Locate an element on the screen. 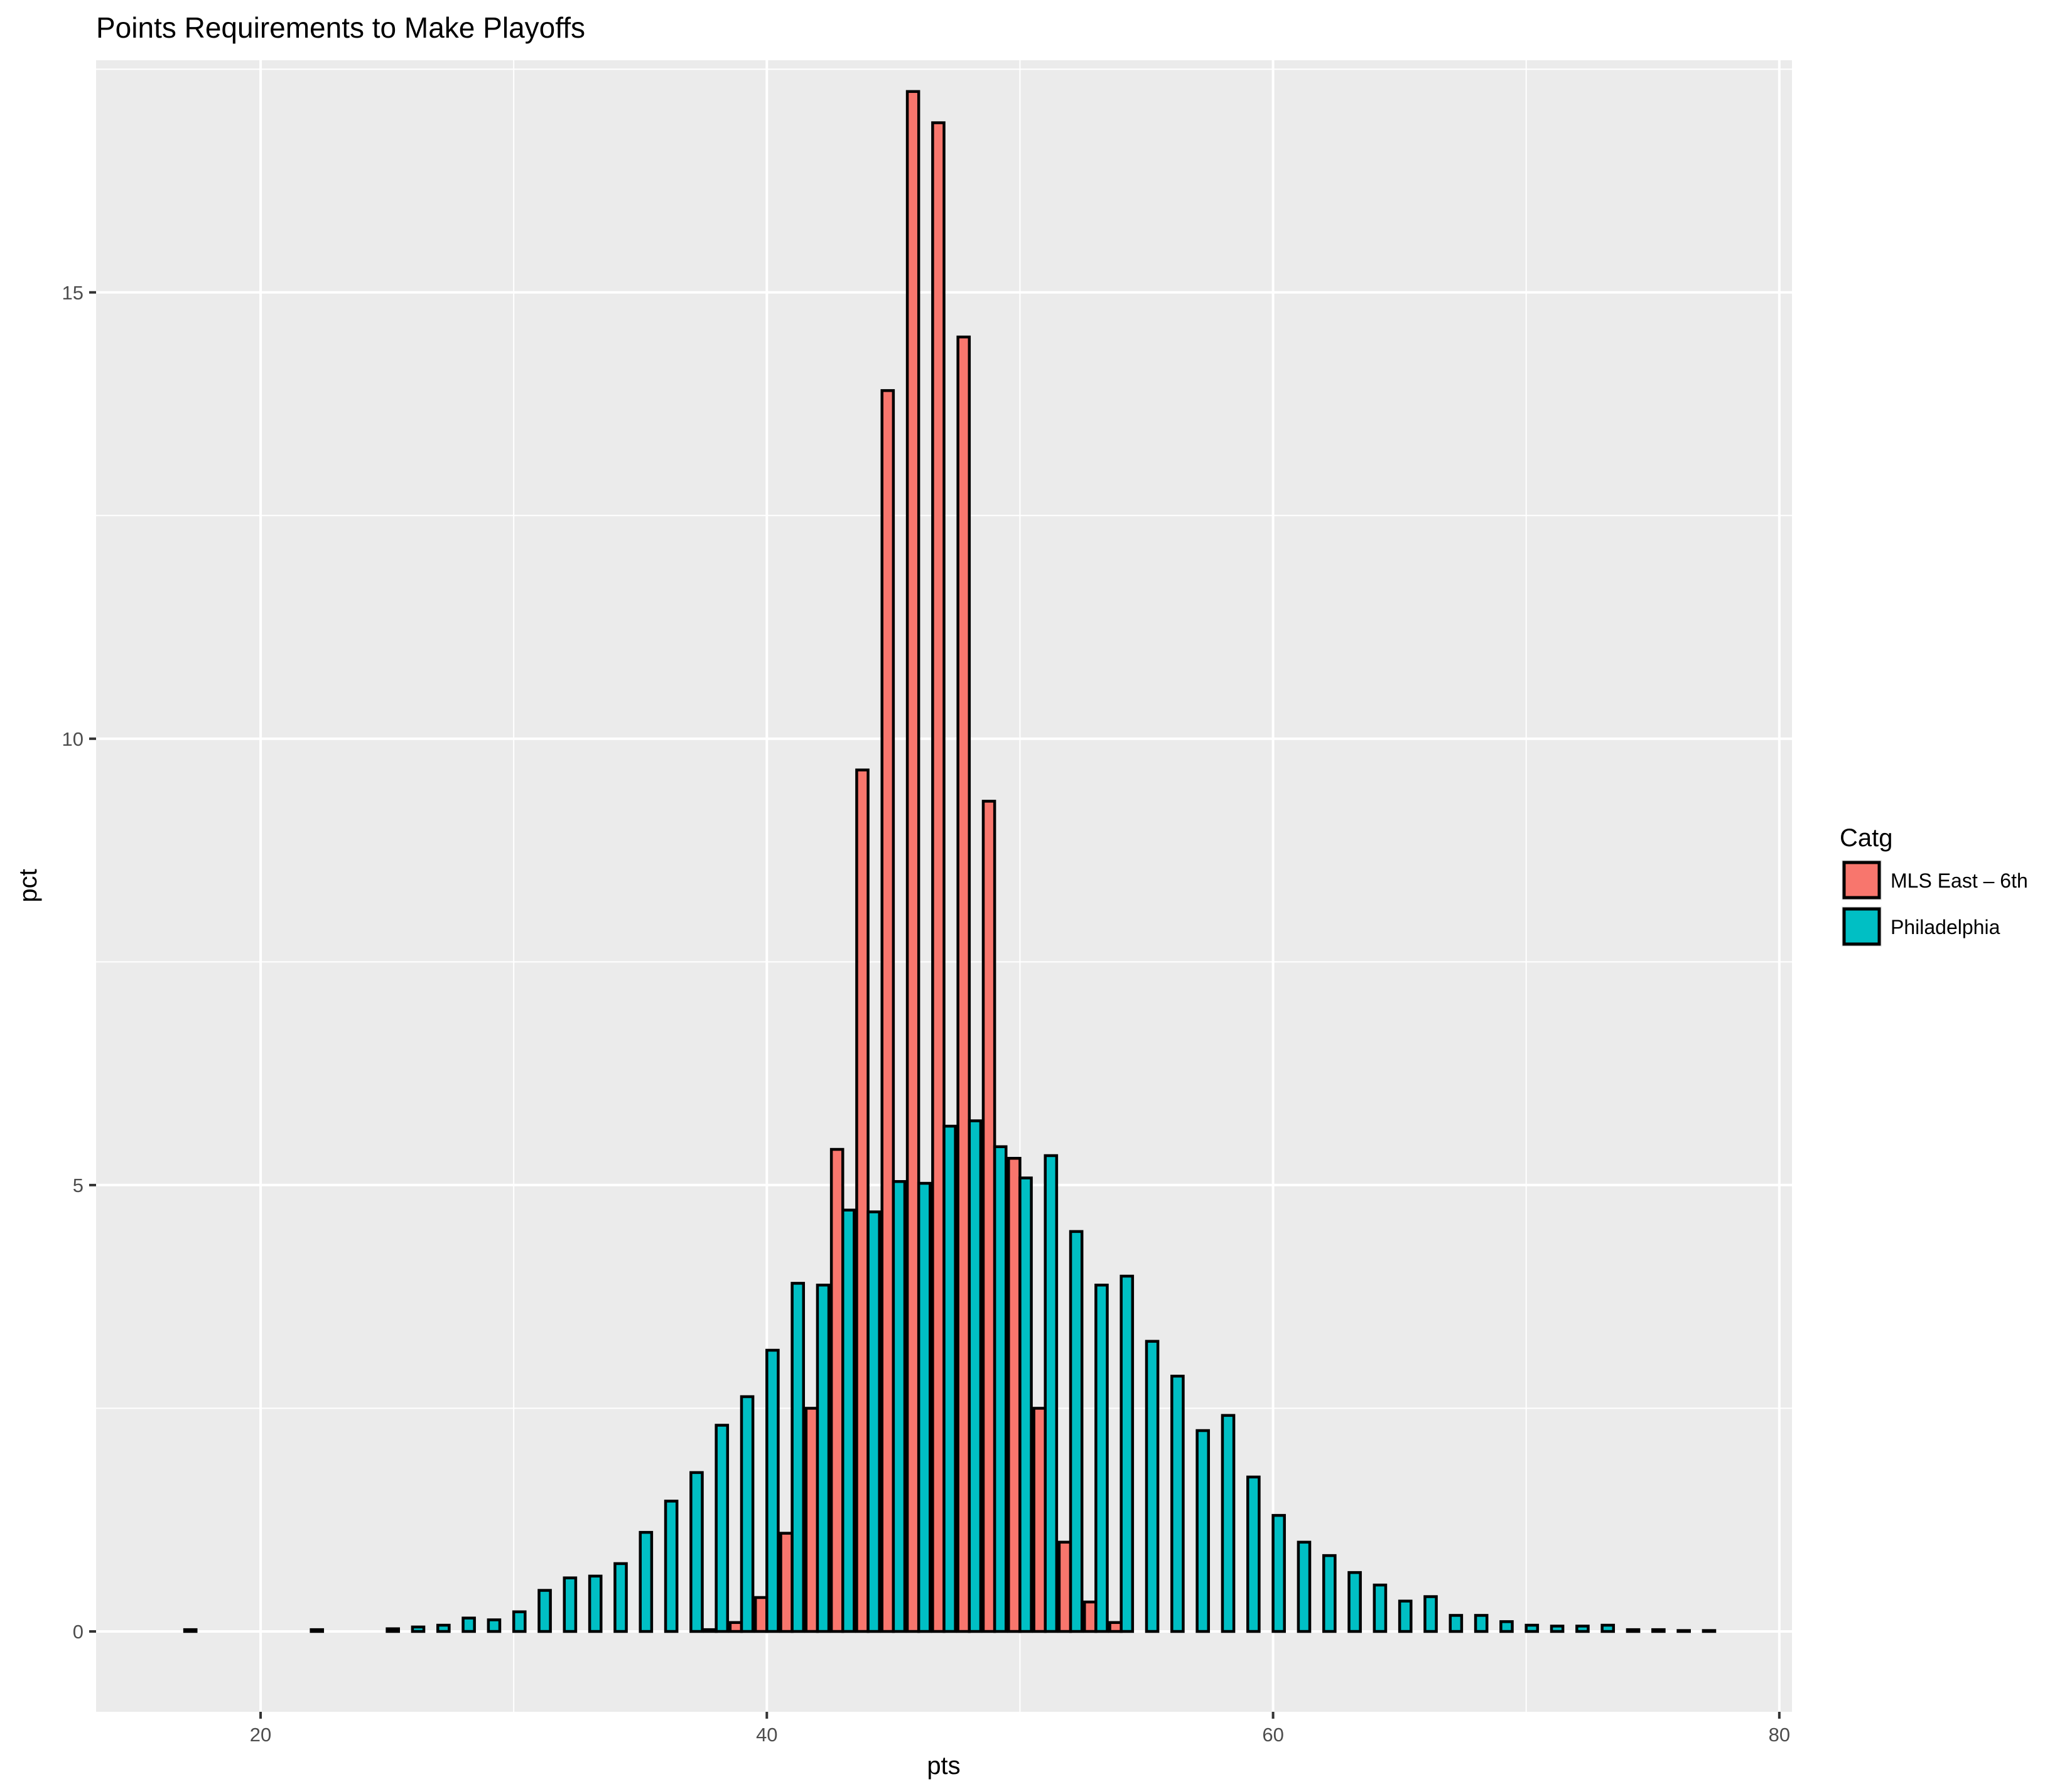  x-axis: 20 40 60 80 is located at coordinates (1020, 1729).